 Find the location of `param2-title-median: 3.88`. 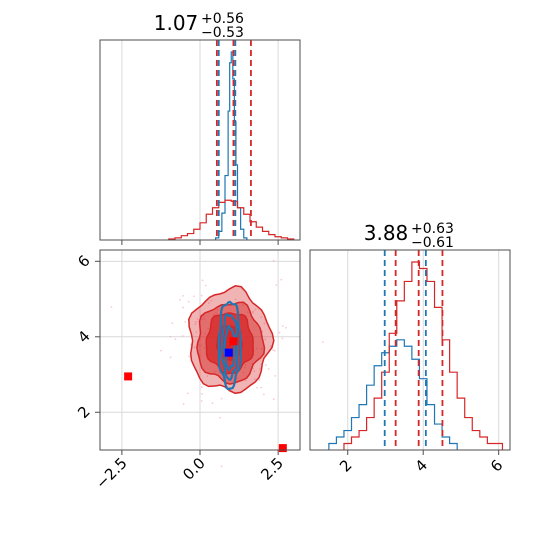

param2-title-median: 3.88 is located at coordinates (386, 233).